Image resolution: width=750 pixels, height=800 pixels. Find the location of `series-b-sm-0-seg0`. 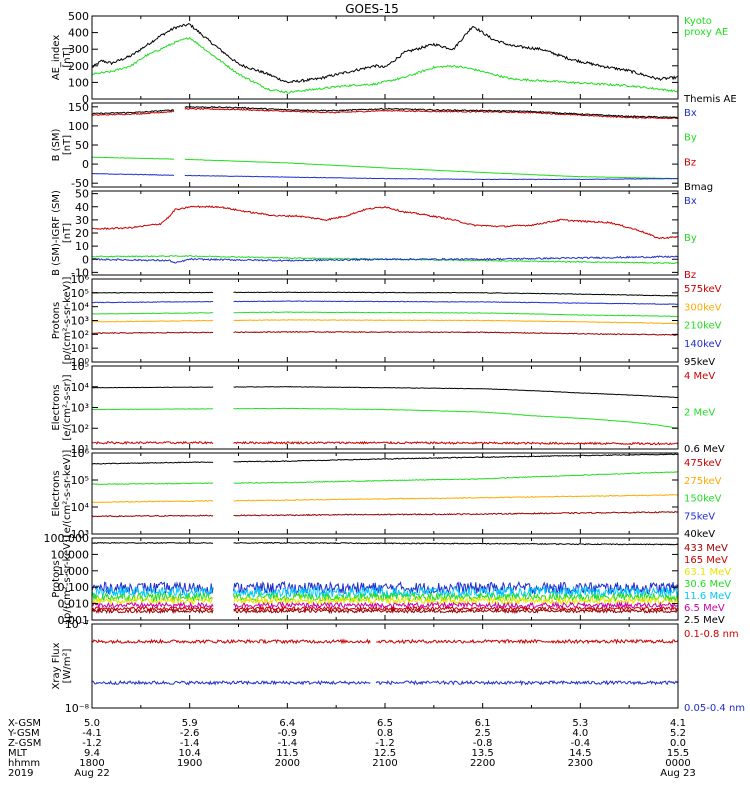

series-b-sm-0-seg0 is located at coordinates (133, 113).